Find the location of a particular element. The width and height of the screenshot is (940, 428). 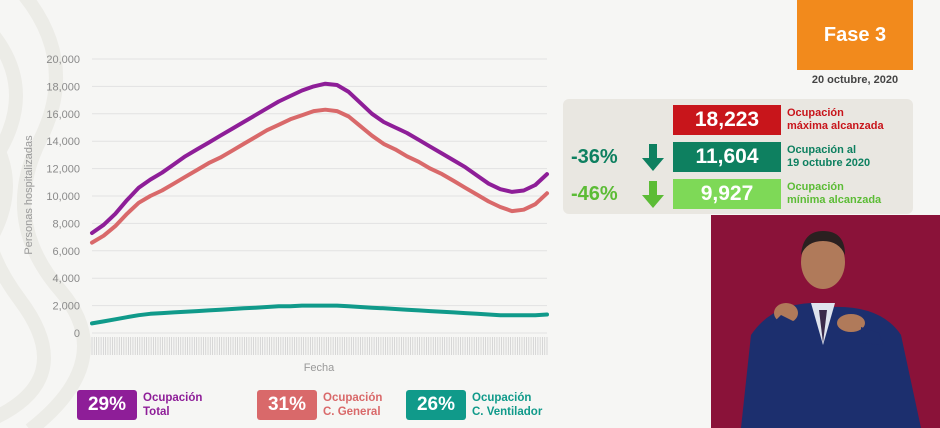

stat-label: Ocupación mínima alcanzada is located at coordinates (850, 194).